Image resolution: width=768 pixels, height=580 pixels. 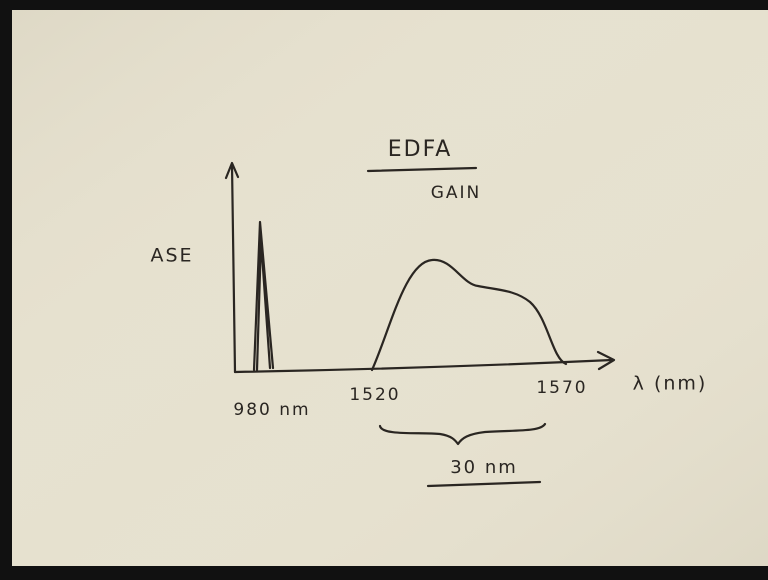 I want to click on brace, so click(x=462, y=434).